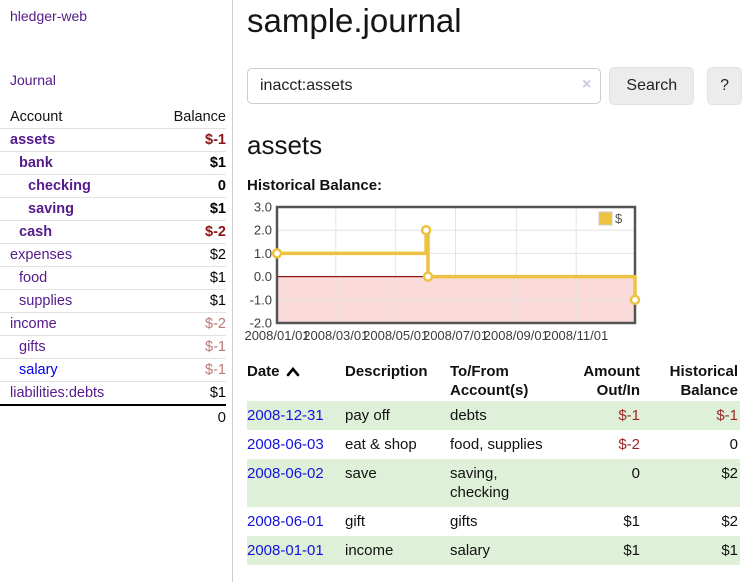  I want to click on txn-date-cell: 2008-06-01, so click(296, 521).